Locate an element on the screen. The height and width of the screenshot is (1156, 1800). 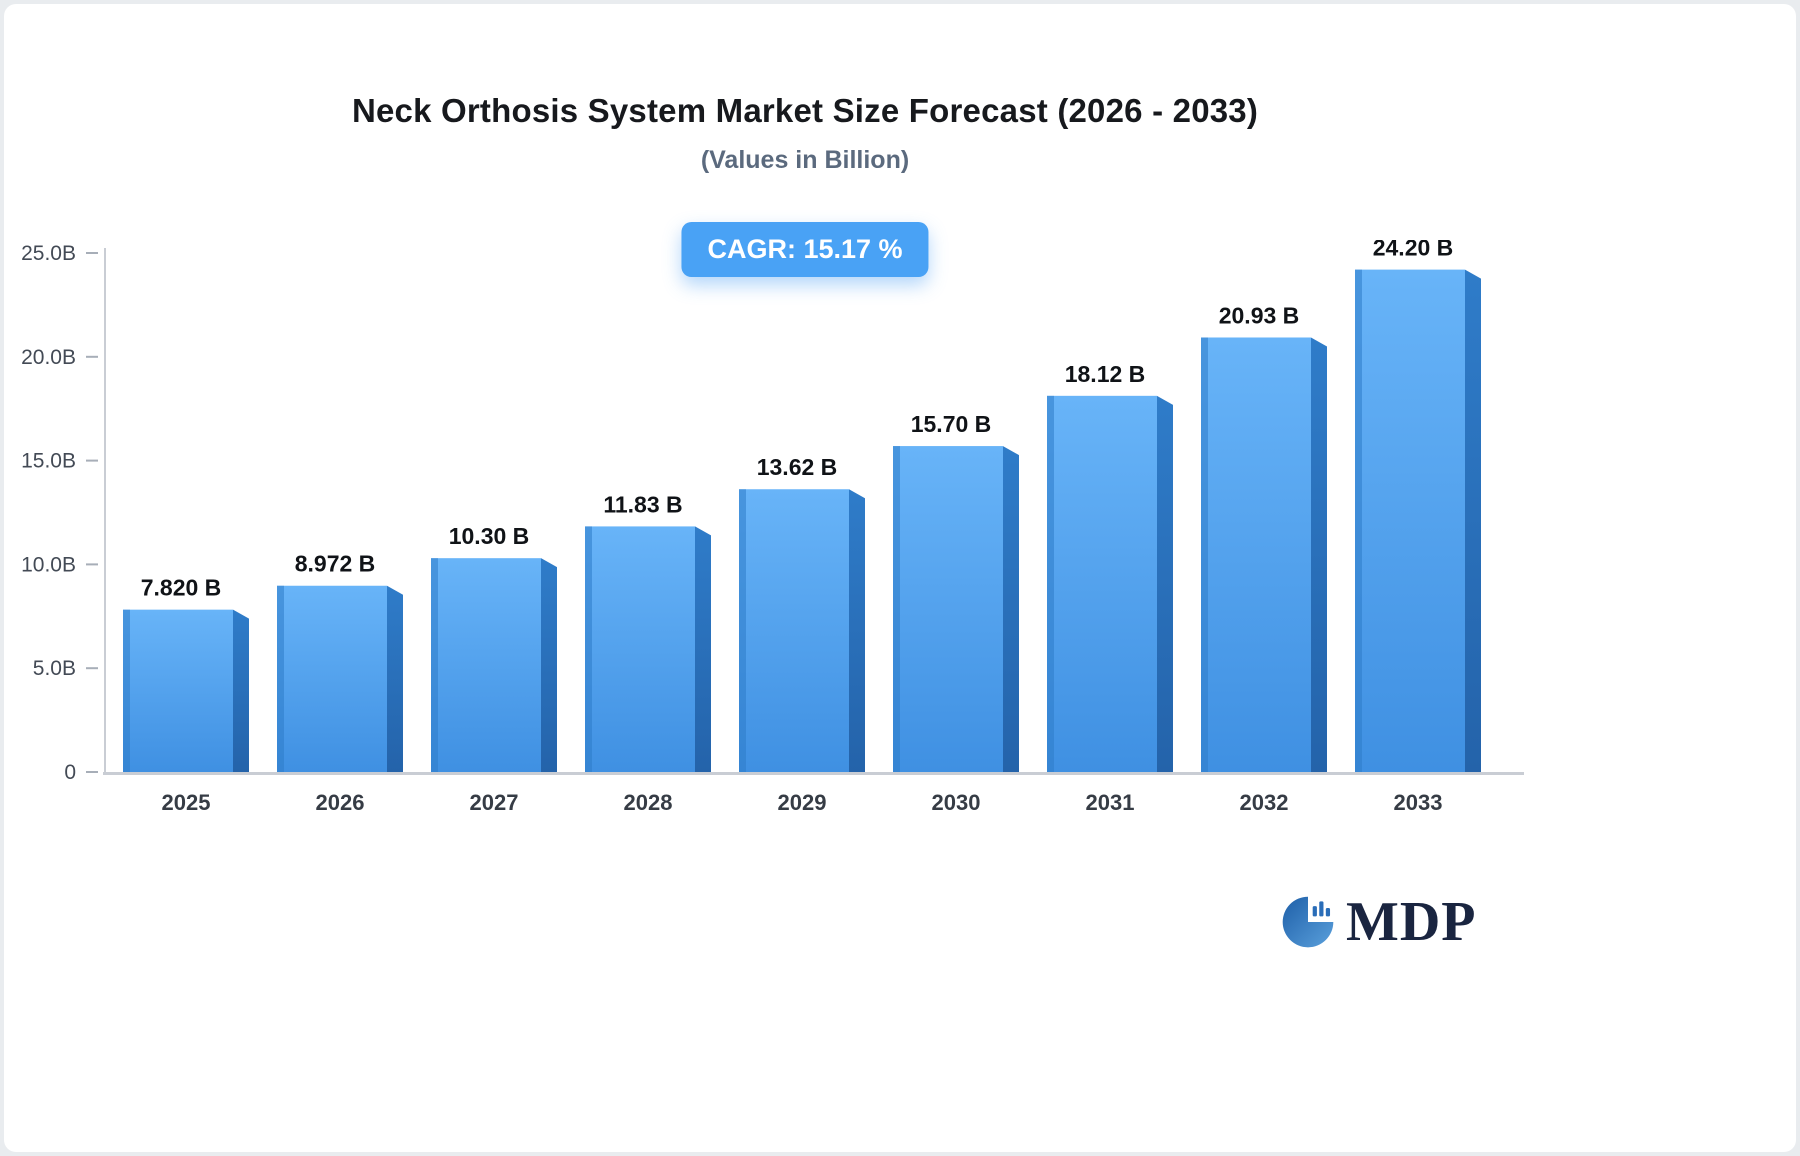
bar-value-label: 8.972 B is located at coordinates (335, 564).